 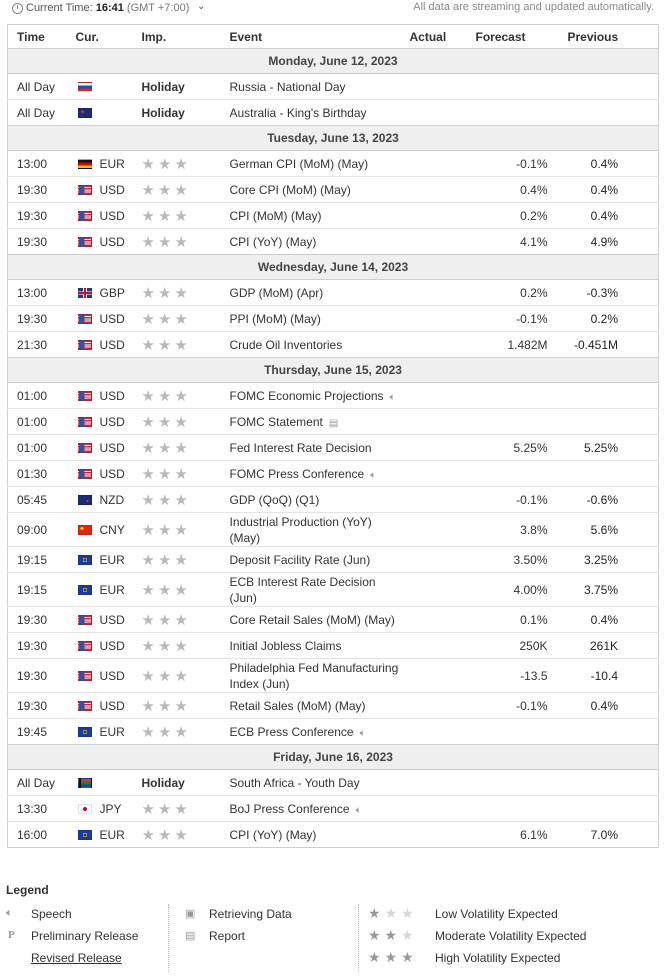 I want to click on event-row: All Day Holiday Russia - National Day, so click(x=333, y=86).